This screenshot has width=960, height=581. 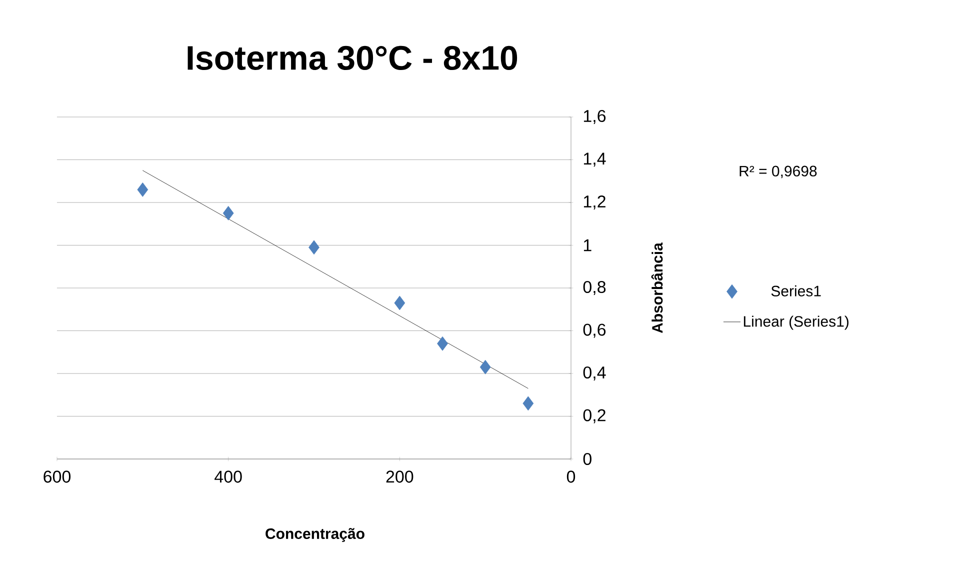 What do you see at coordinates (315, 535) in the screenshot?
I see `x-axis-title: Concentração` at bounding box center [315, 535].